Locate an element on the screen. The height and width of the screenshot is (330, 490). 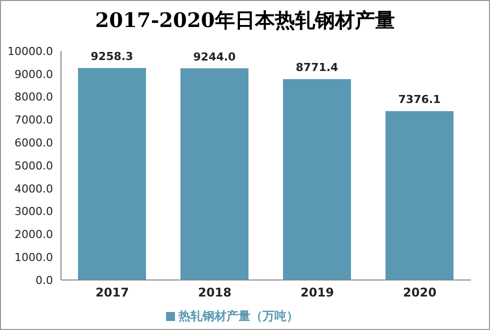
text: 8771.4 is located at coordinates (317, 67).